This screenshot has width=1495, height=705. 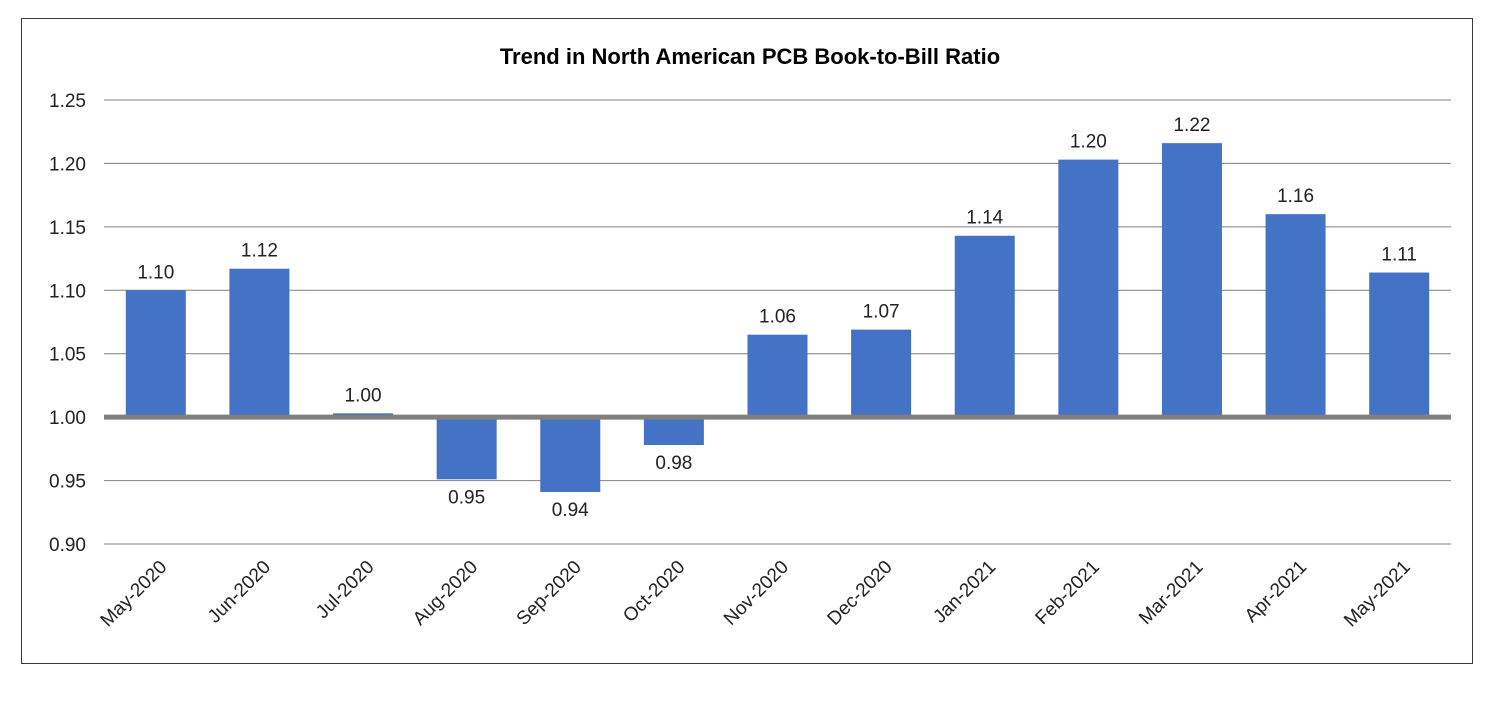 What do you see at coordinates (964, 592) in the screenshot?
I see `x-tick-label: Jan-2021` at bounding box center [964, 592].